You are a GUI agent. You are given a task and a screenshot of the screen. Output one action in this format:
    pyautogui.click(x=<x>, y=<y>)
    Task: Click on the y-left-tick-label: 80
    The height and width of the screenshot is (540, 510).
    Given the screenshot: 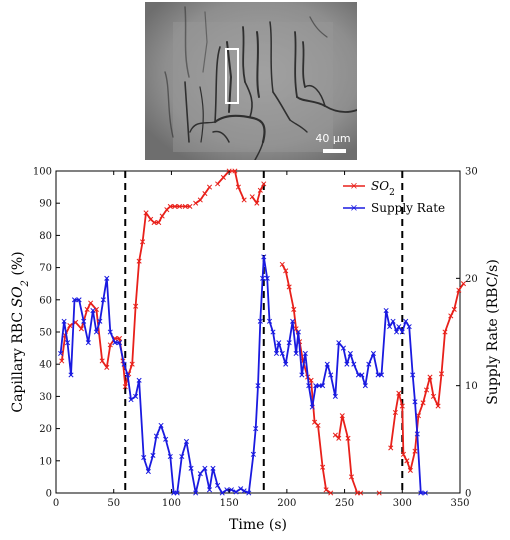 What is the action you would take?
    pyautogui.click(x=45, y=236)
    